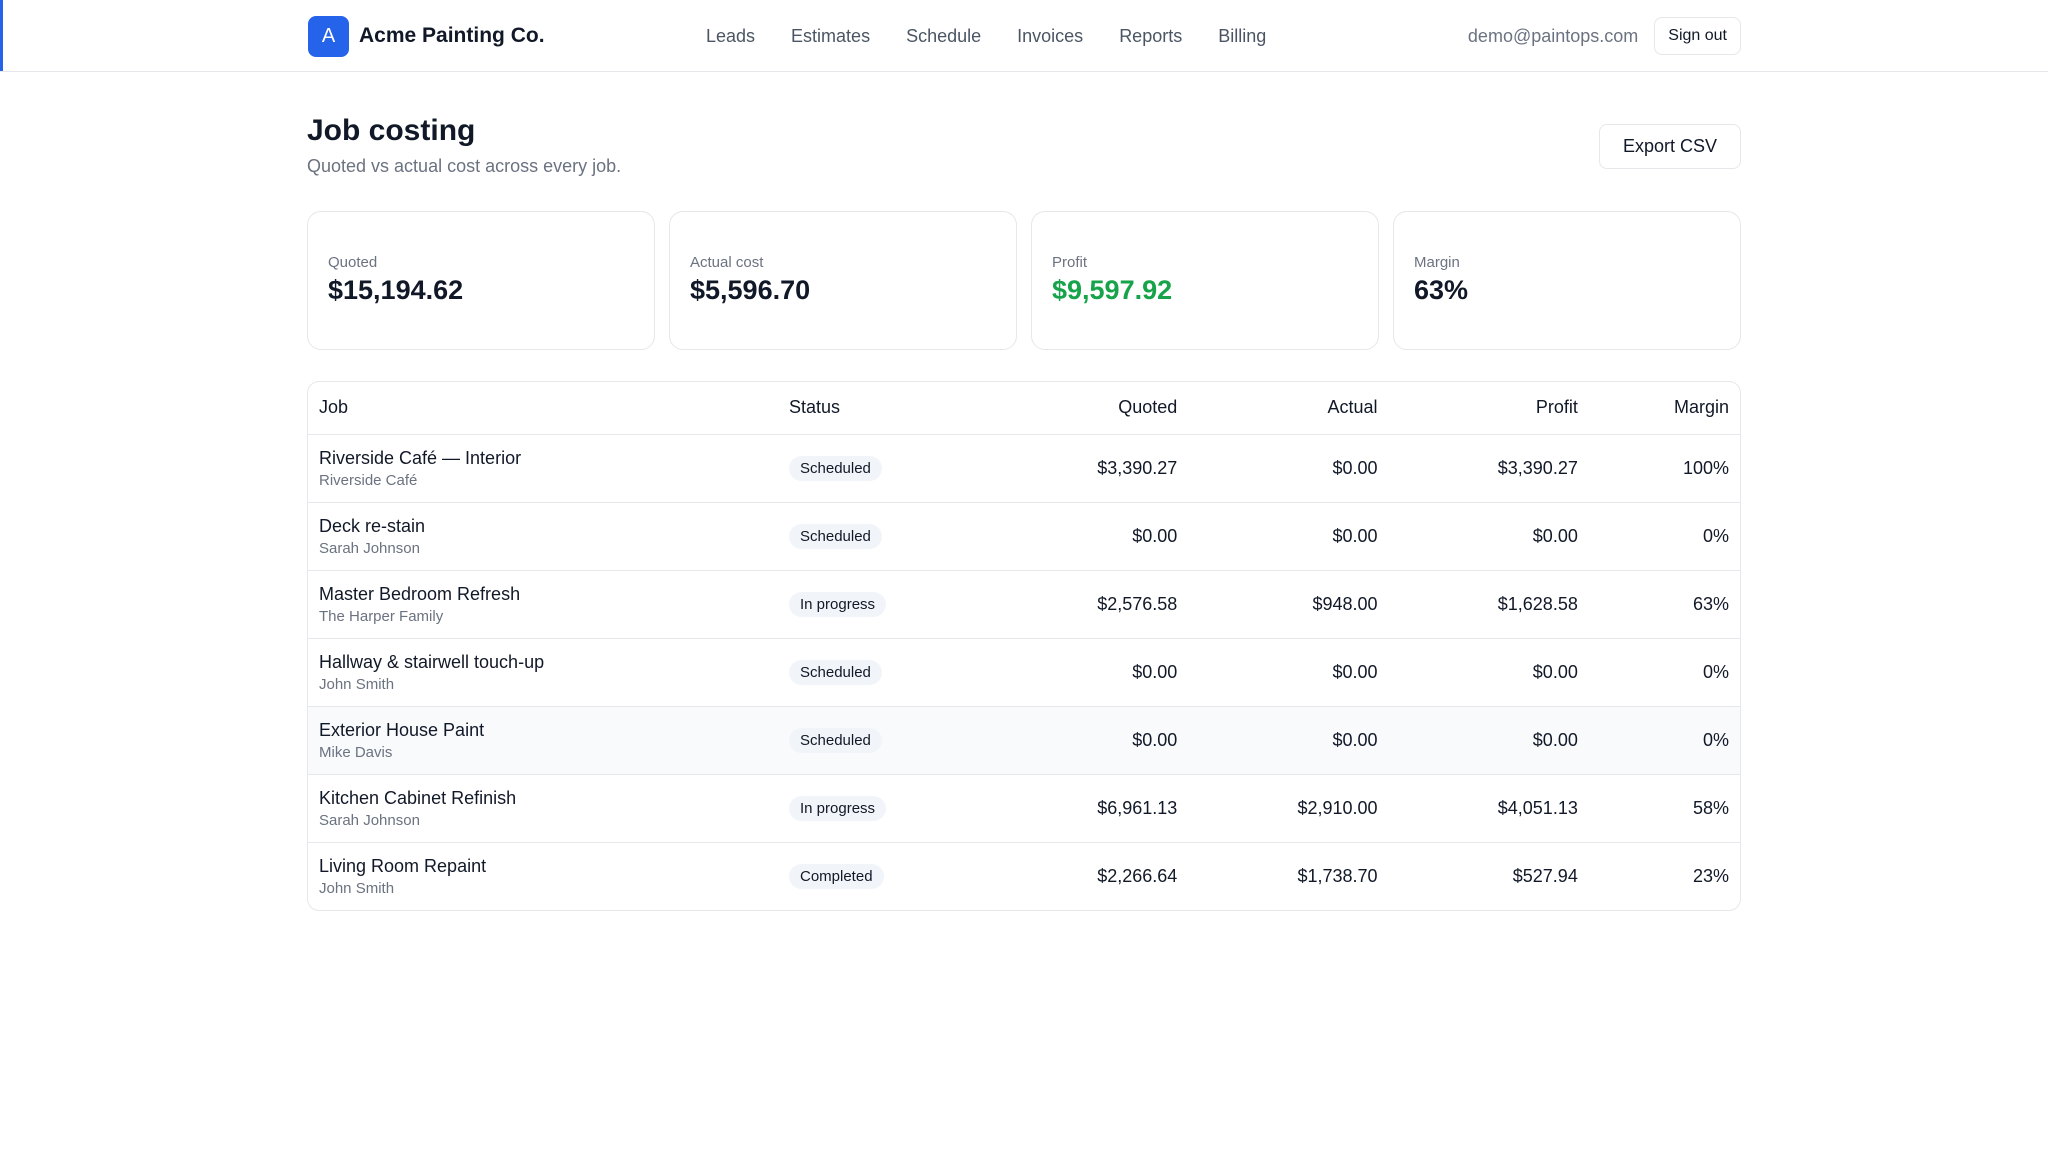  What do you see at coordinates (481, 280) in the screenshot?
I see `quoted-card: Quoted $15,194.62` at bounding box center [481, 280].